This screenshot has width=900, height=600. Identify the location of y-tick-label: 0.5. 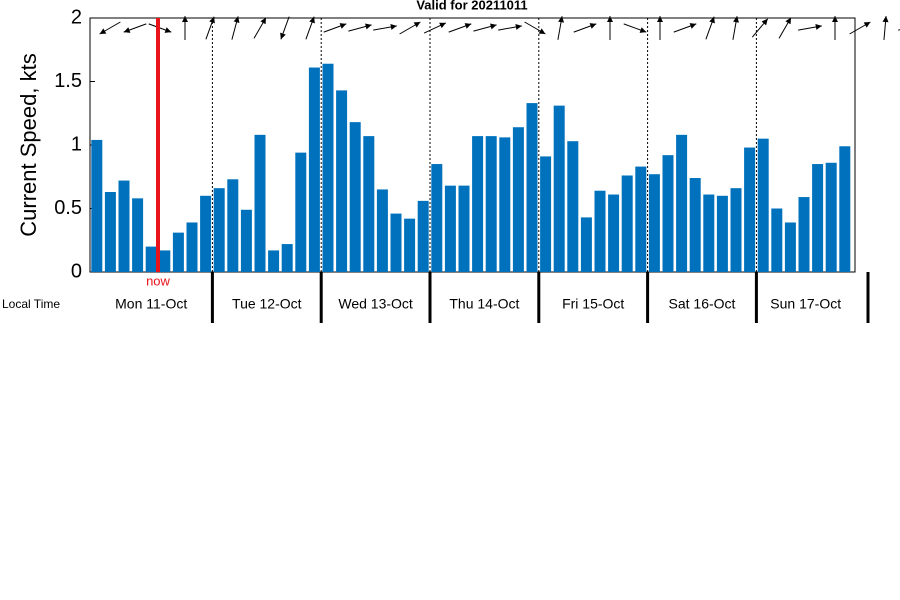
(68, 208).